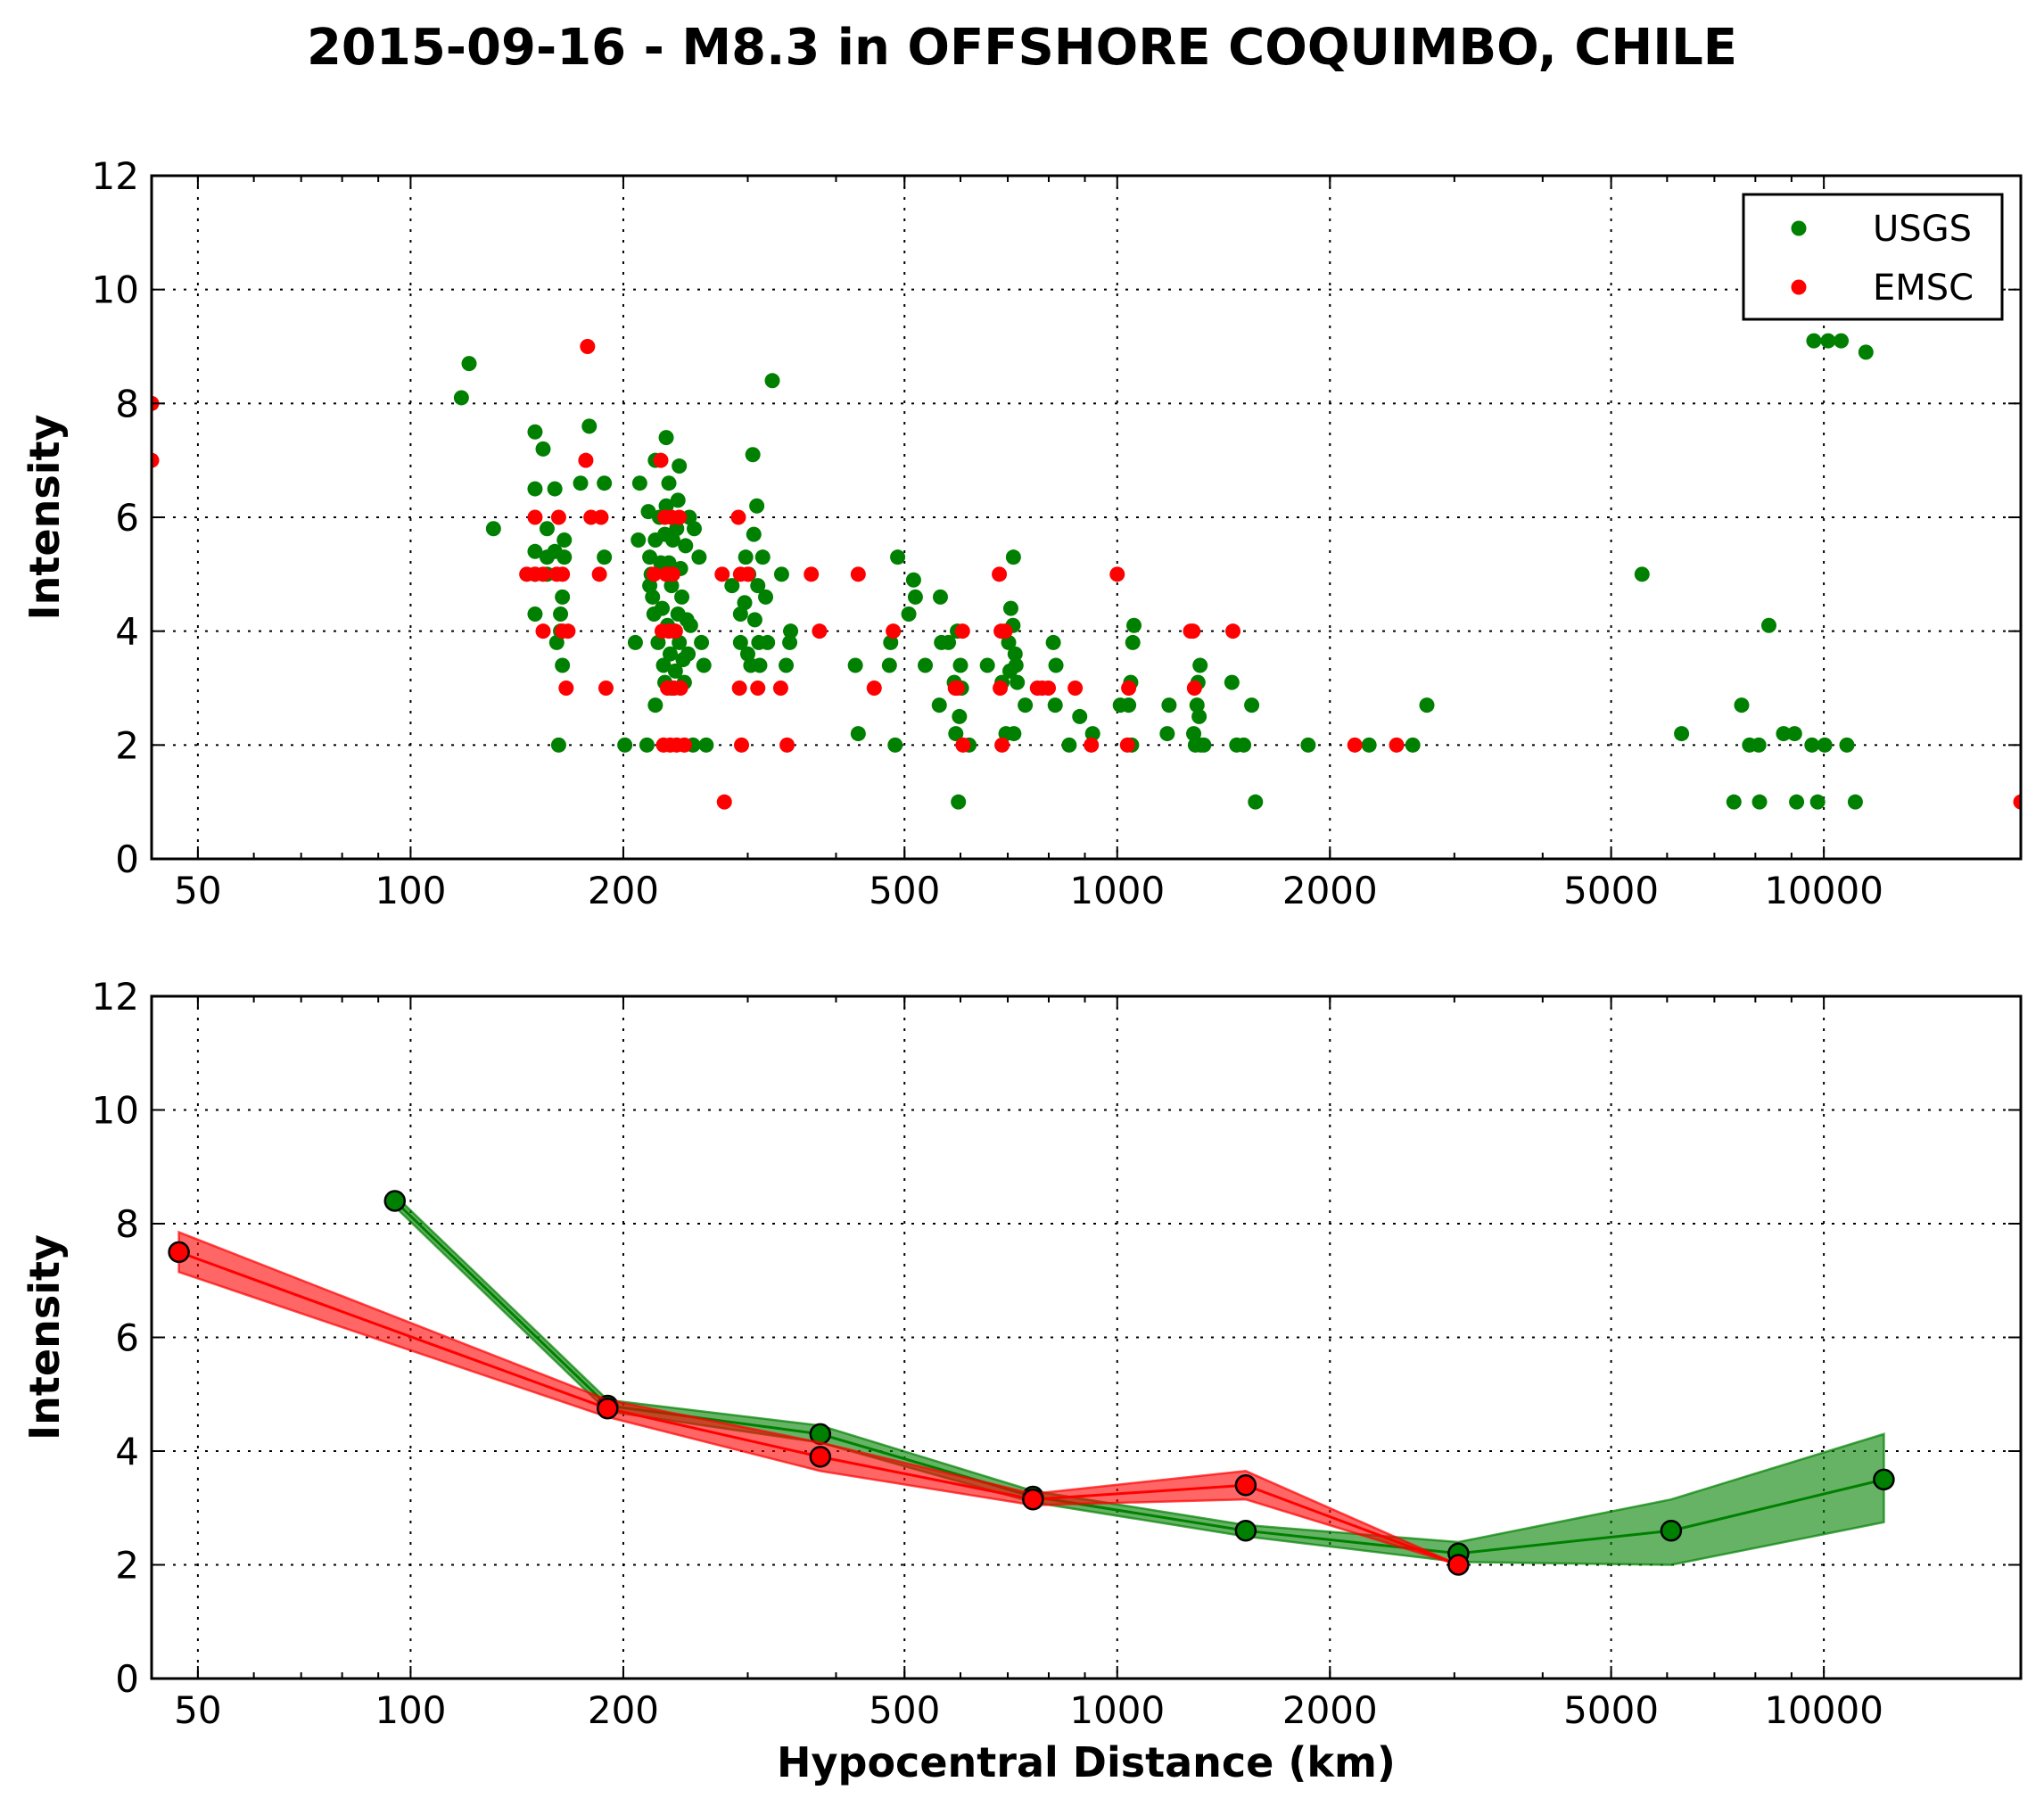 Image resolution: width=2044 pixels, height=1815 pixels. Describe the element at coordinates (127, 632) in the screenshot. I see `top-y-tick-label: 4` at that location.